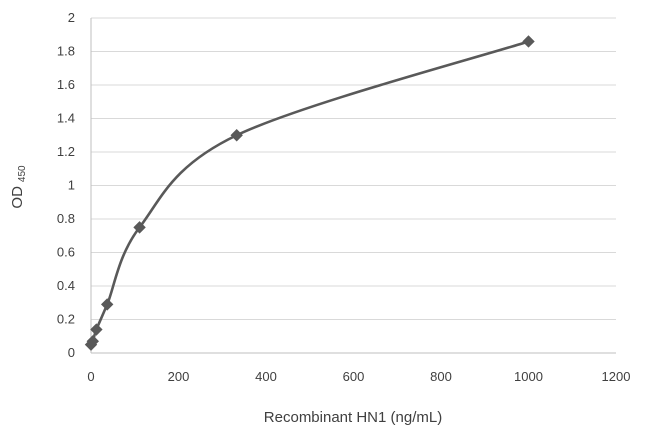 The height and width of the screenshot is (442, 650). What do you see at coordinates (66, 51) in the screenshot?
I see `y-tick-label: 1.8` at bounding box center [66, 51].